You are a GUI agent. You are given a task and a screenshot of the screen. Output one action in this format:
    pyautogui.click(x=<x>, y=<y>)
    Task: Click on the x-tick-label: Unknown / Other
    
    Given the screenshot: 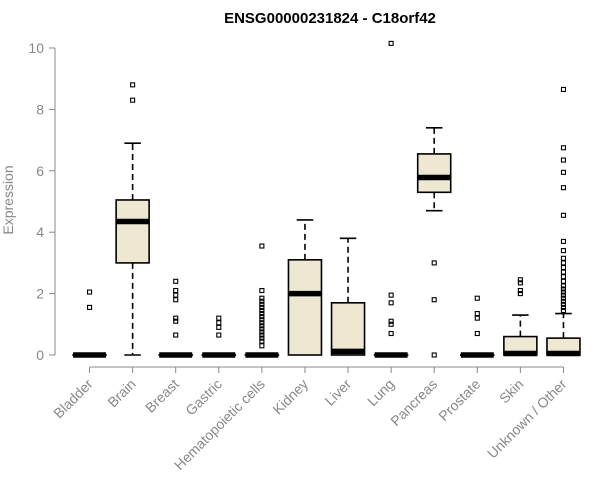 What is the action you would take?
    pyautogui.click(x=527, y=419)
    